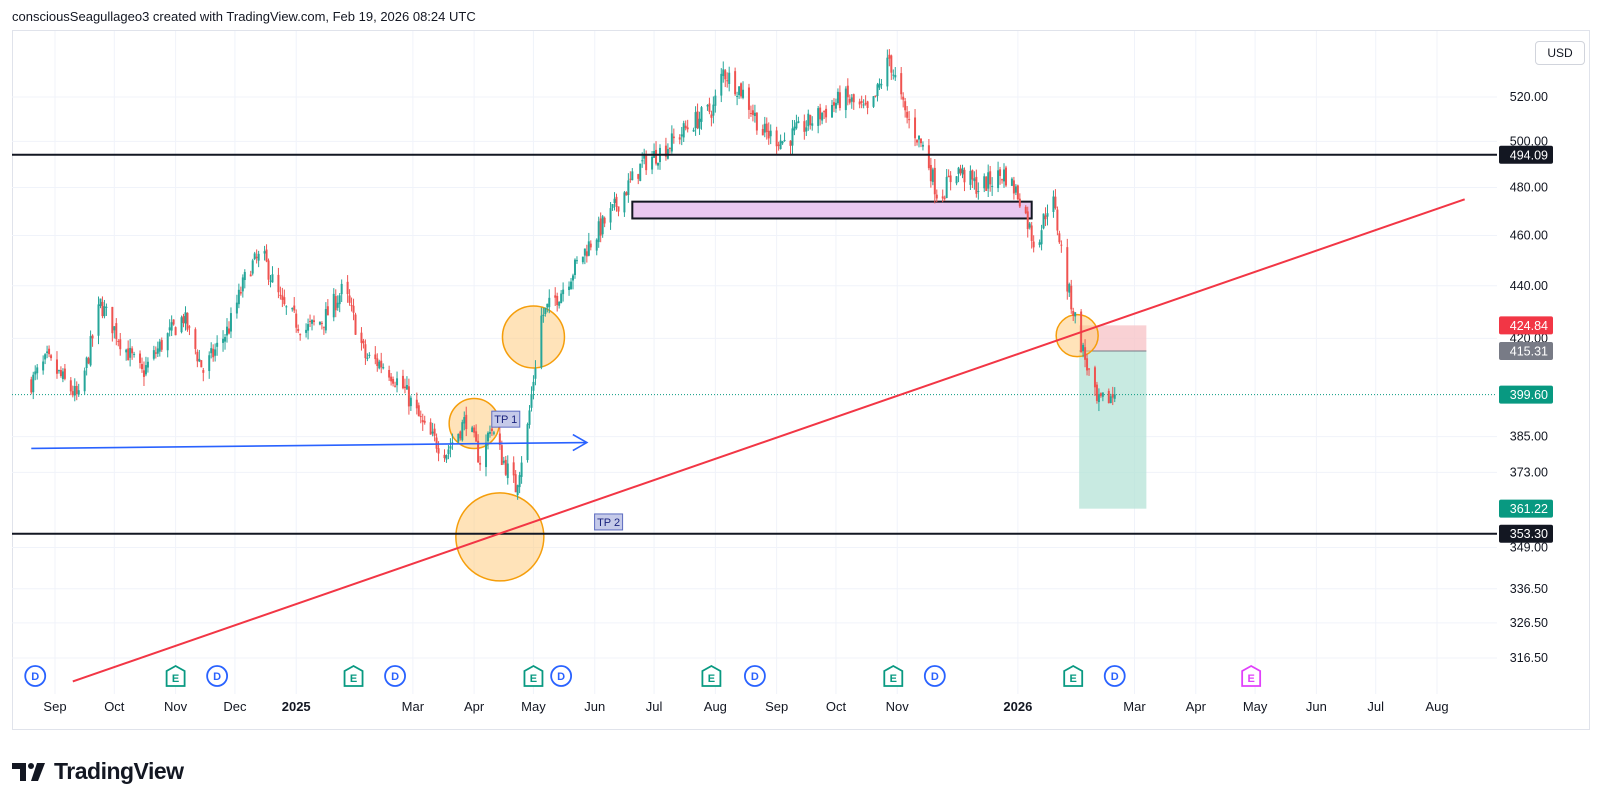 Image resolution: width=1600 pixels, height=805 pixels. What do you see at coordinates (1529, 97) in the screenshot?
I see `price-tick-label: 520.00` at bounding box center [1529, 97].